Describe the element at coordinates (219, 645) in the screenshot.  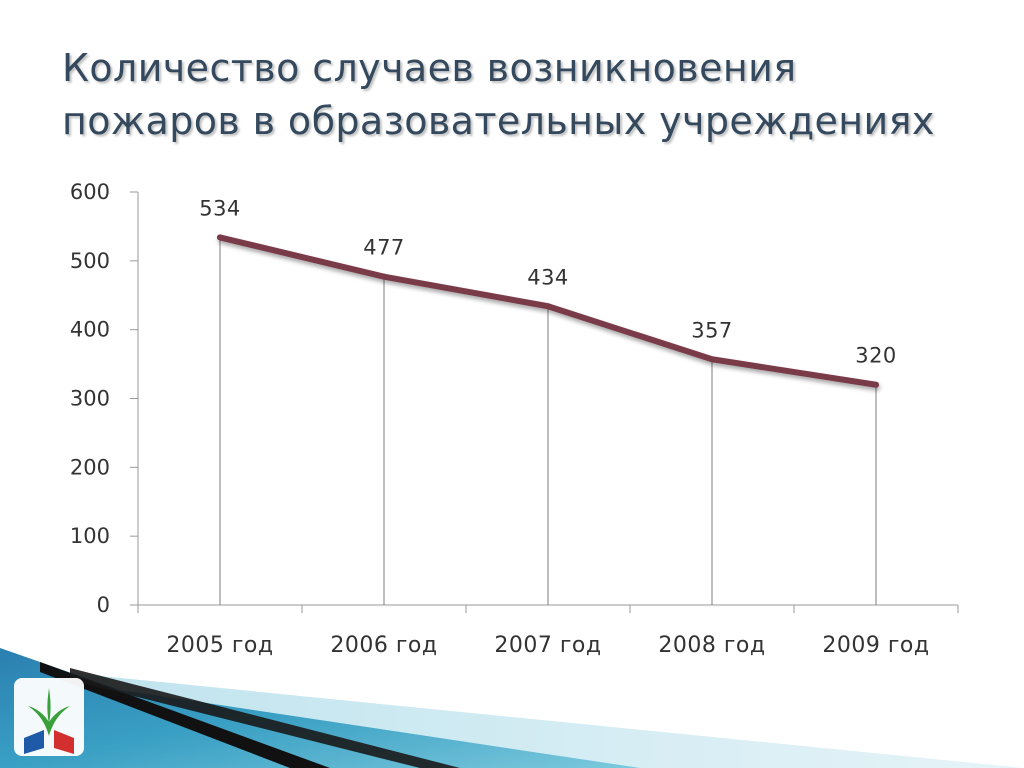
I see `x-tick-label: 2005 год` at that location.